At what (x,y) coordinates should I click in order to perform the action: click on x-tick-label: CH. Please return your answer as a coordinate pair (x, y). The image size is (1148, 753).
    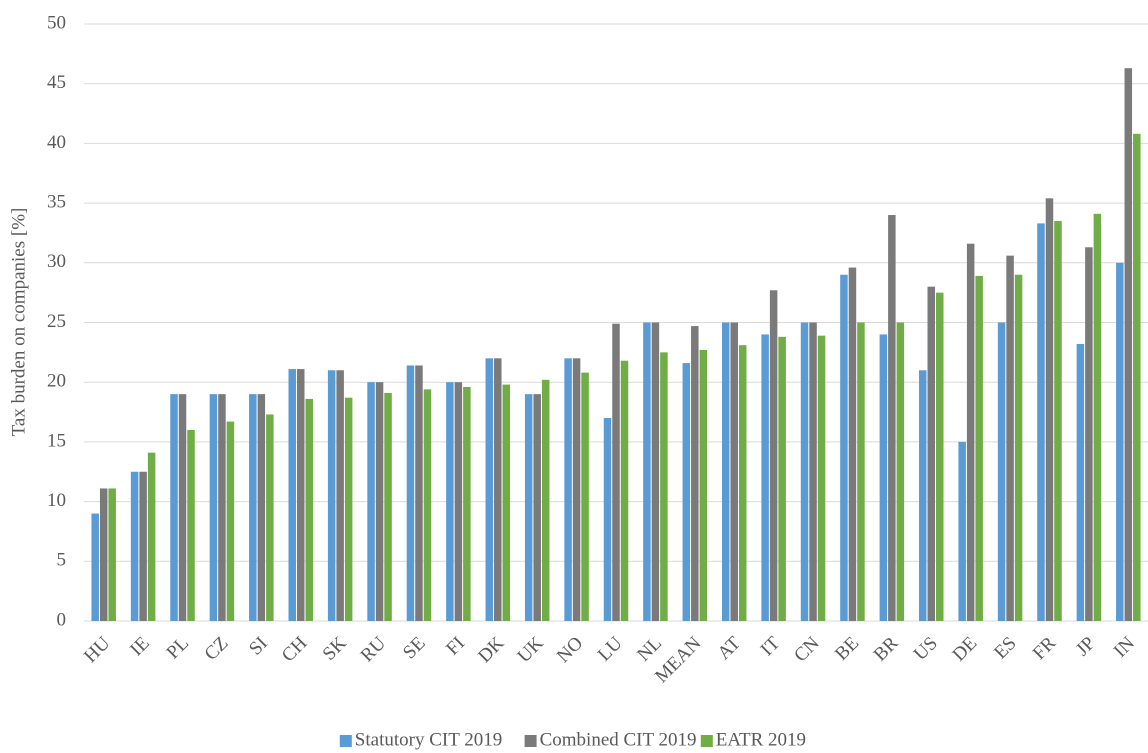
    Looking at the image, I should click on (295, 650).